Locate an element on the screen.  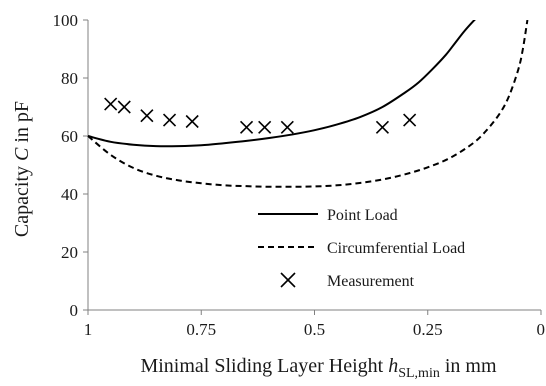
legend-label-measurement: Measurement is located at coordinates (371, 281).